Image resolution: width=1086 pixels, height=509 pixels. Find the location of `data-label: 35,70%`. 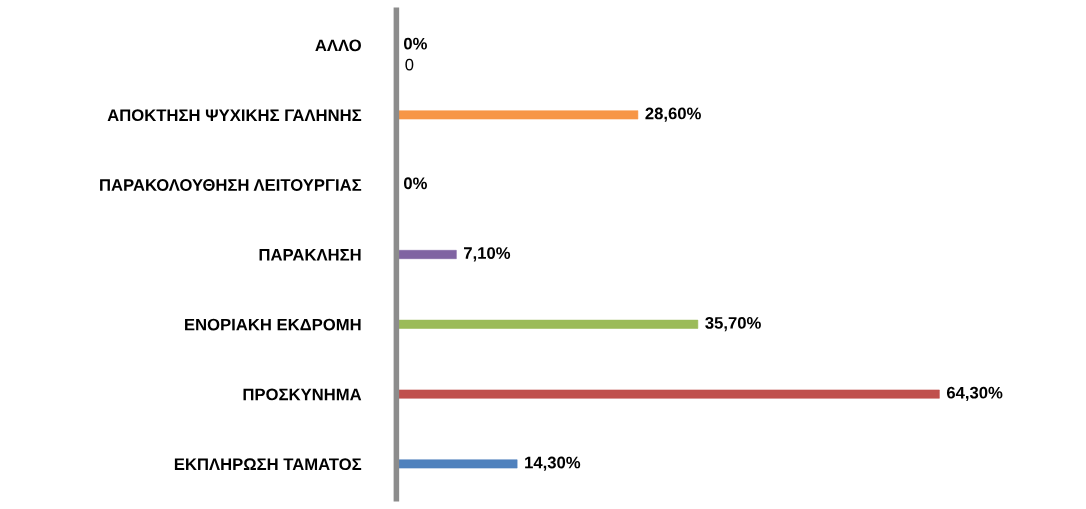

data-label: 35,70% is located at coordinates (733, 324).